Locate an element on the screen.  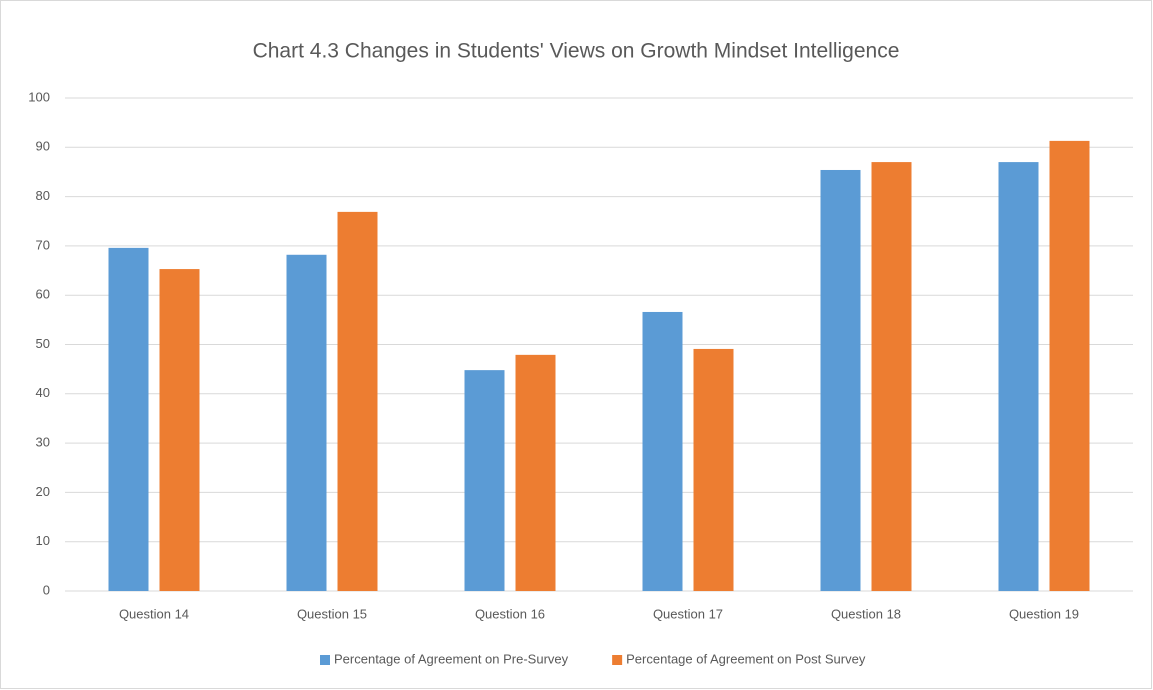
x-tick-label: Question 15 is located at coordinates (332, 613).